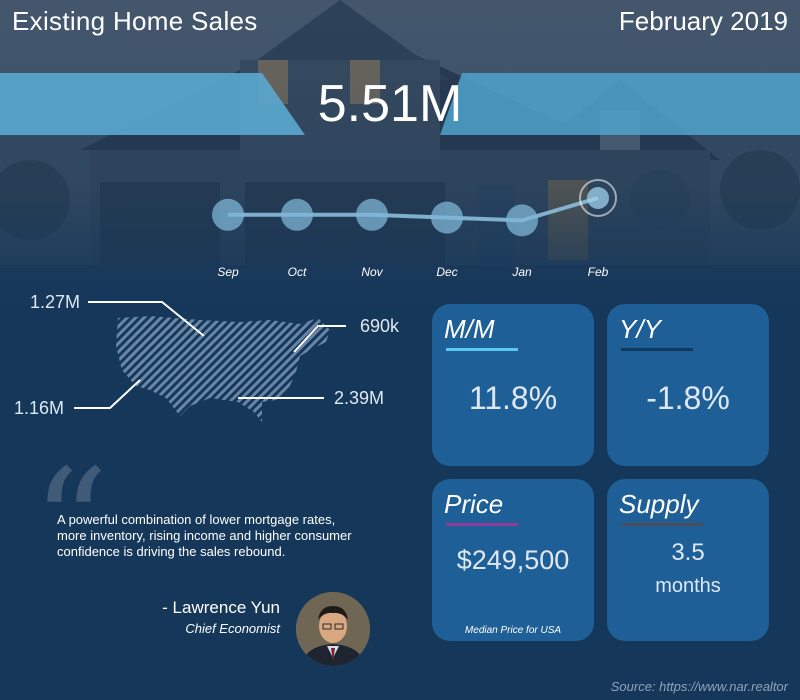 This screenshot has height=700, width=800. Describe the element at coordinates (135, 21) in the screenshot. I see `page-title: Existing Home Sales` at that location.